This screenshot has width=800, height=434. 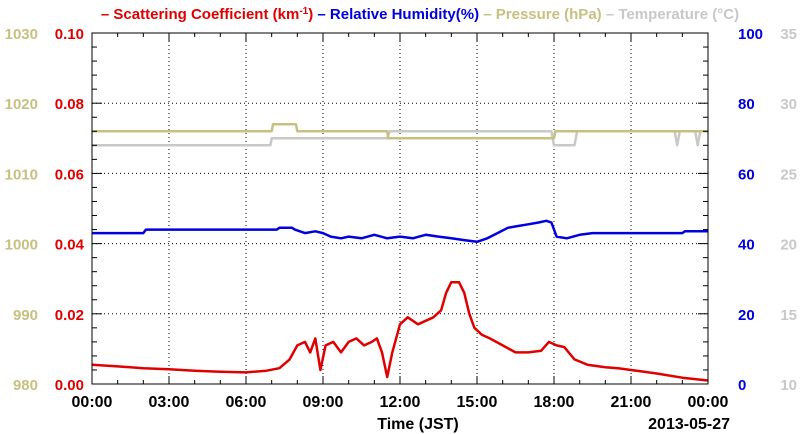 What do you see at coordinates (25, 315) in the screenshot?
I see `y-tick-label-pressure: 990` at bounding box center [25, 315].